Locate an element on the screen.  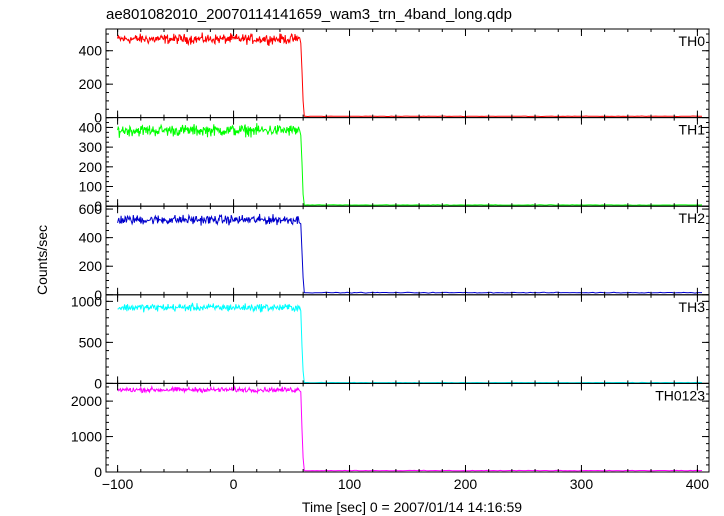
x-axis: −100 0 100 200 300 400 is located at coordinates (405, 484).